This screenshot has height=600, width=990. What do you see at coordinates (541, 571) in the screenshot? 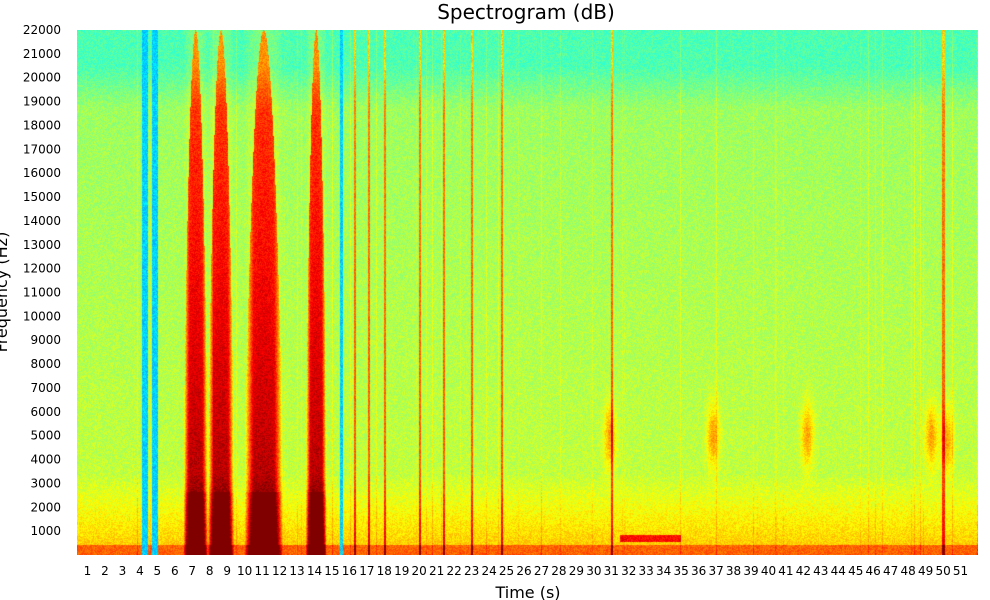
I see `x-tick-label: 27` at bounding box center [541, 571].